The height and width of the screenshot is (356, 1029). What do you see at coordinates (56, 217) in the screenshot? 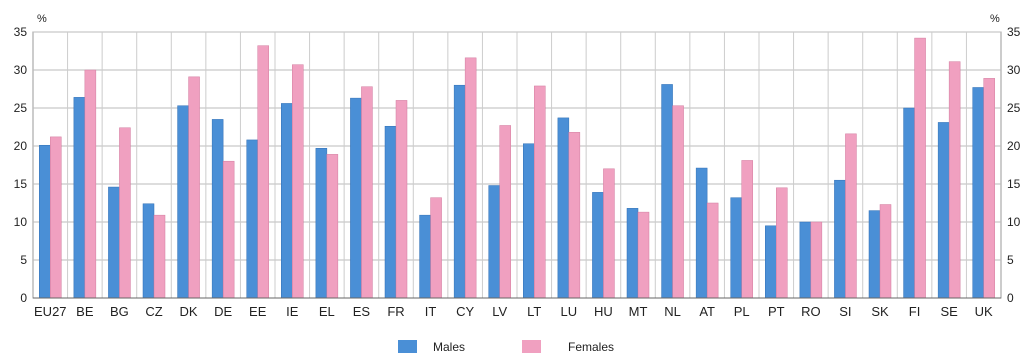
I see `bar-females-eu27` at bounding box center [56, 217].